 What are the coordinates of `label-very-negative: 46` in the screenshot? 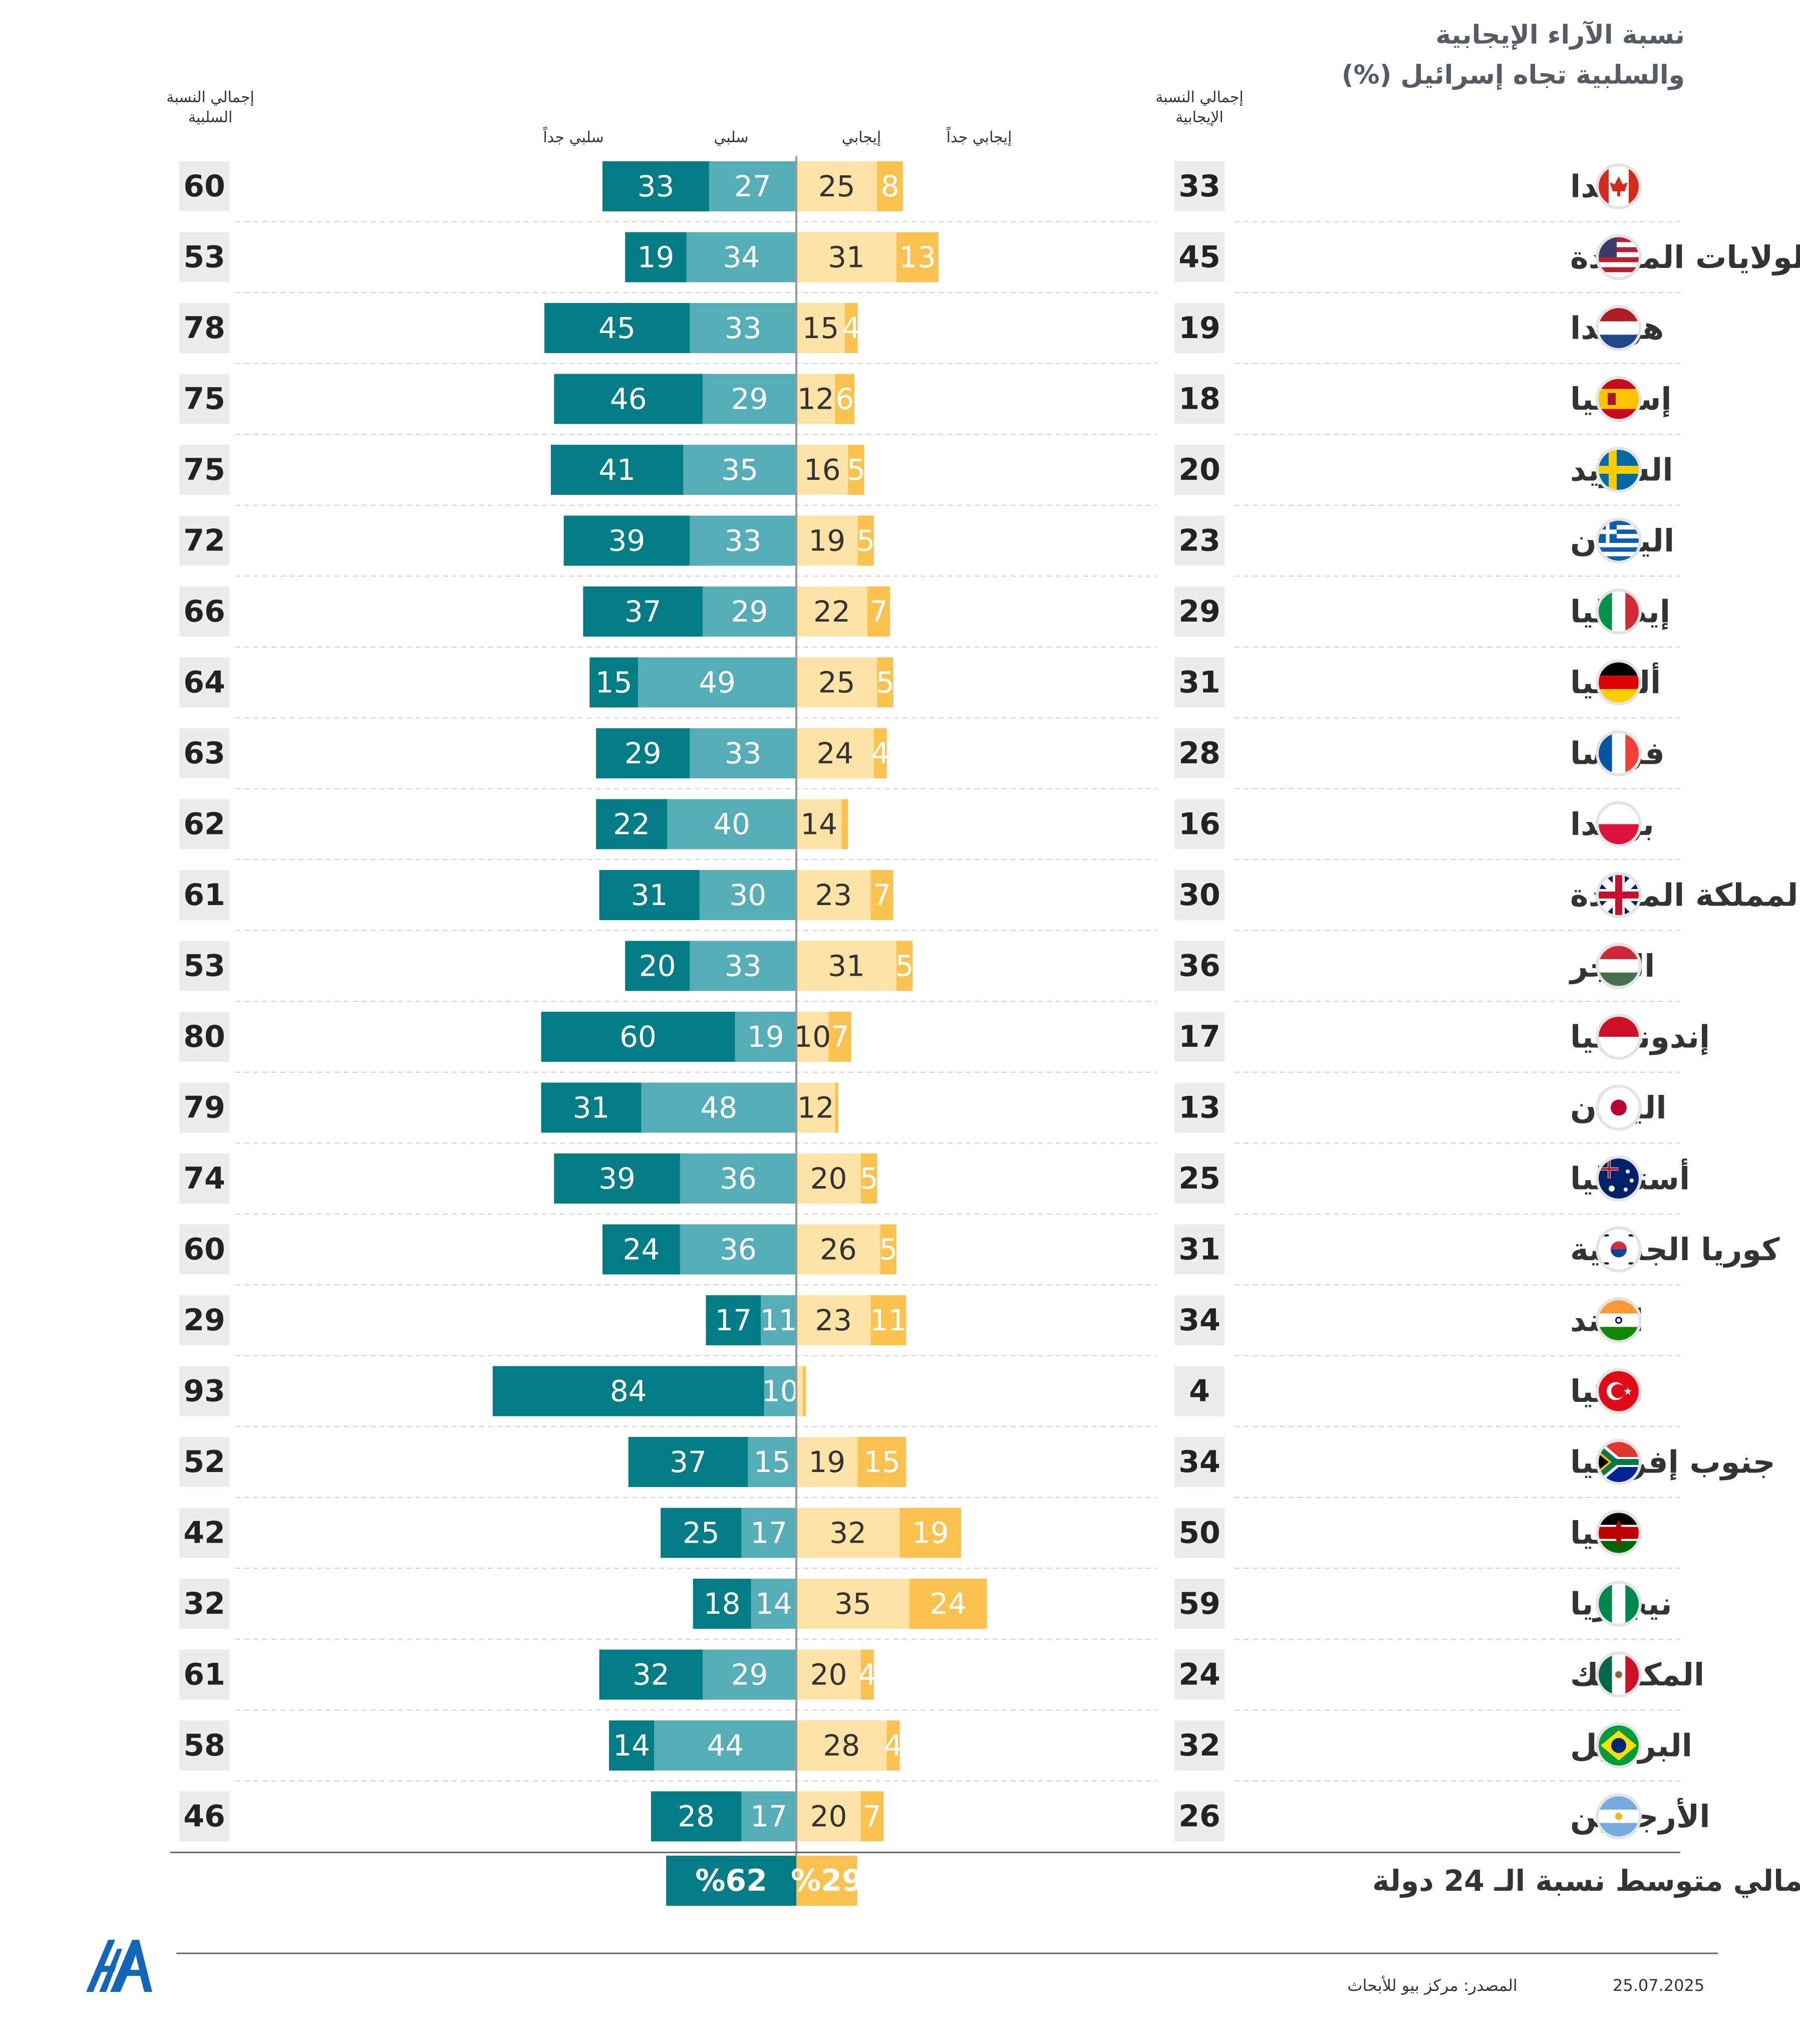 It's located at (628, 399).